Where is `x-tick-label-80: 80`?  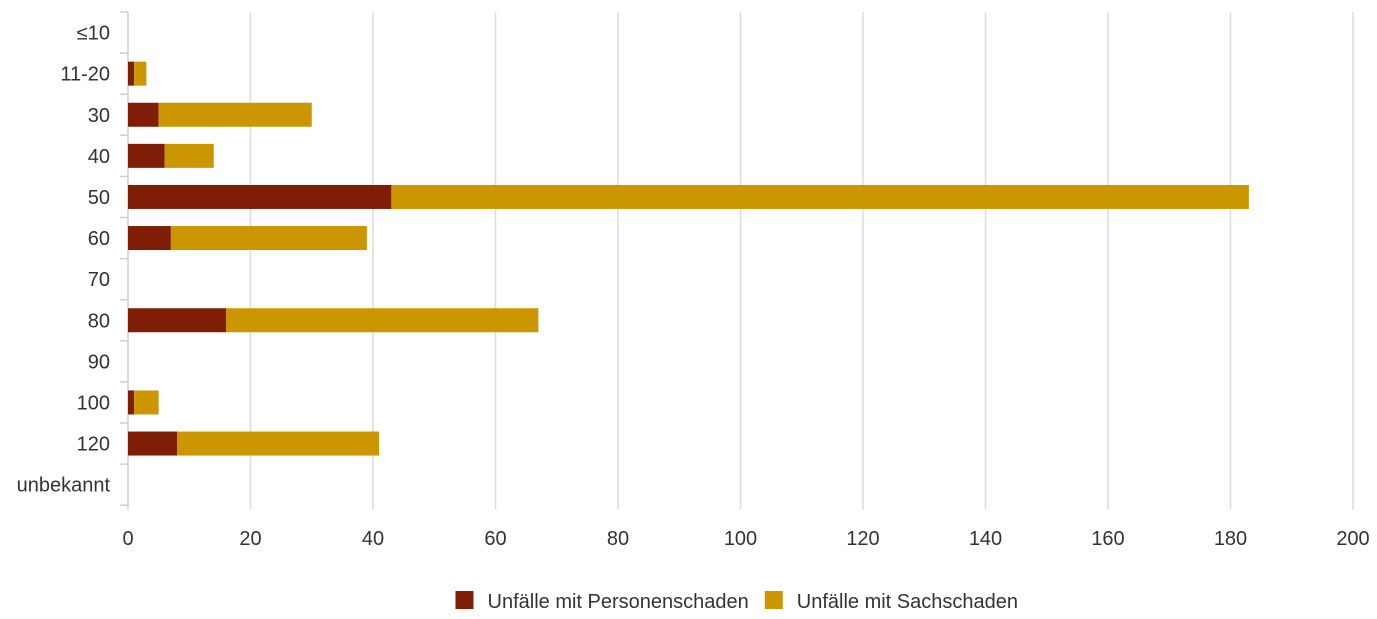
x-tick-label-80: 80 is located at coordinates (618, 539).